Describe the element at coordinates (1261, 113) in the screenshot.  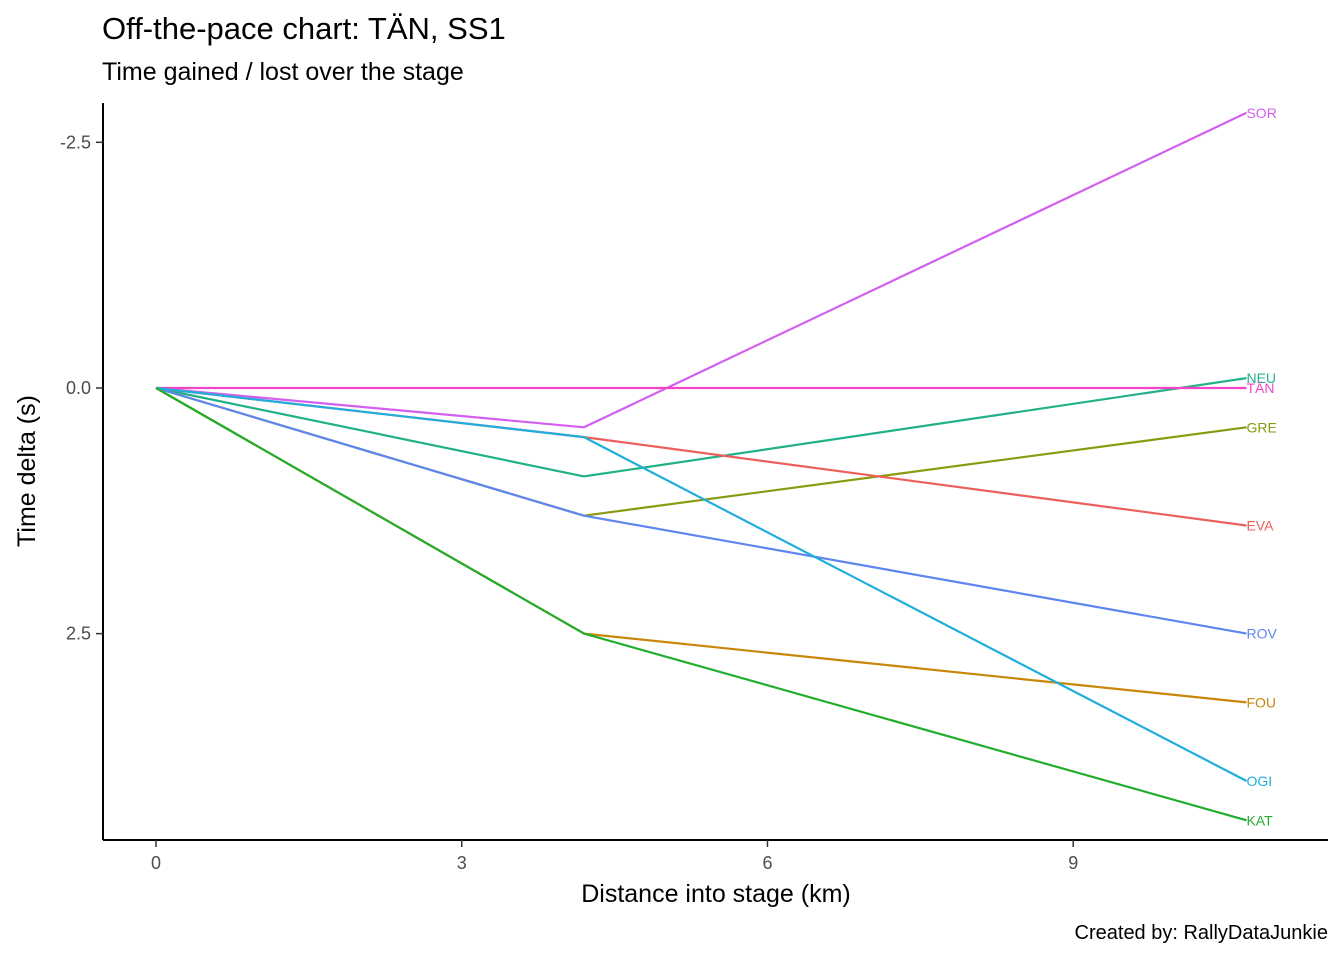
I see `series-label: SOR` at that location.